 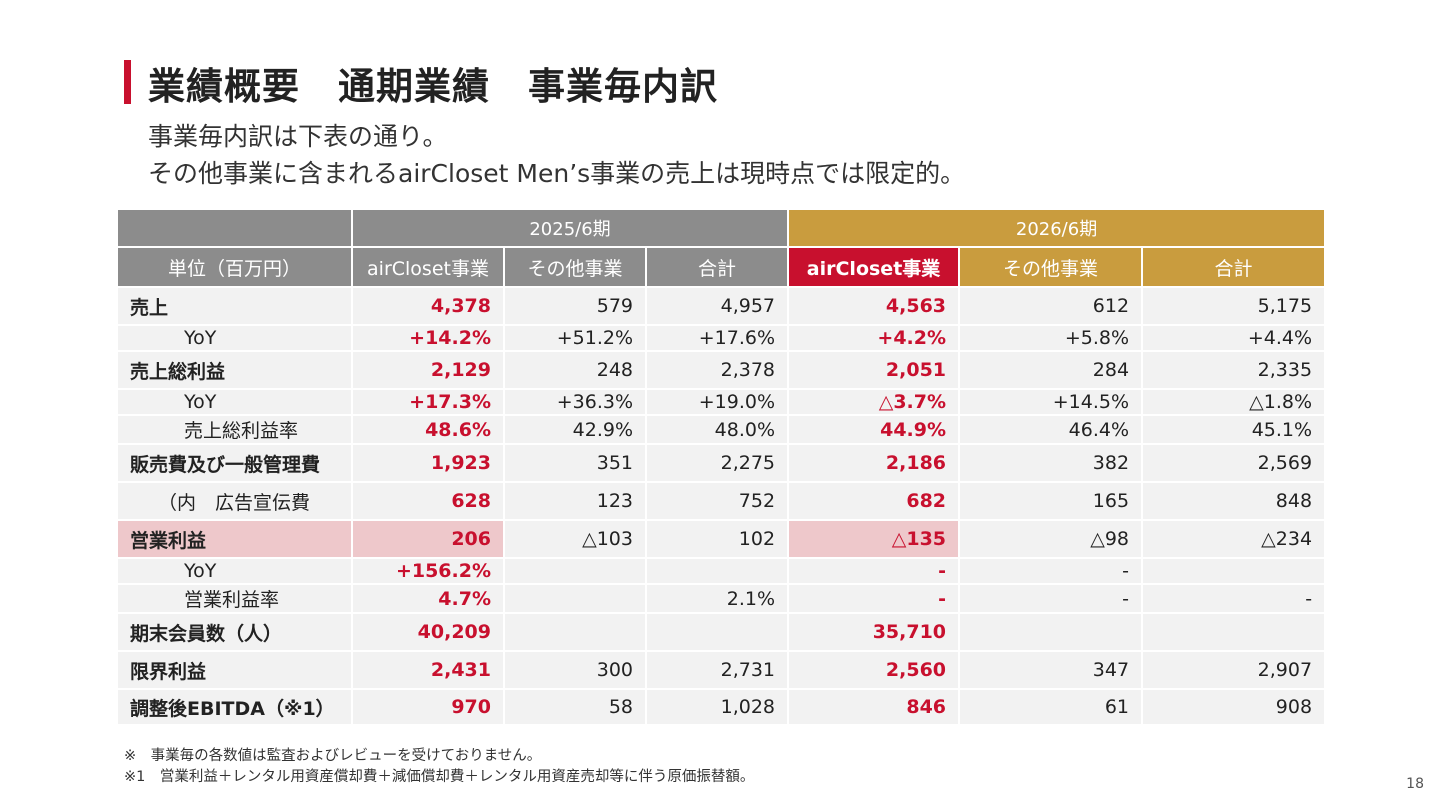 I want to click on col-header-2025-other: その他事業, so click(x=575, y=267).